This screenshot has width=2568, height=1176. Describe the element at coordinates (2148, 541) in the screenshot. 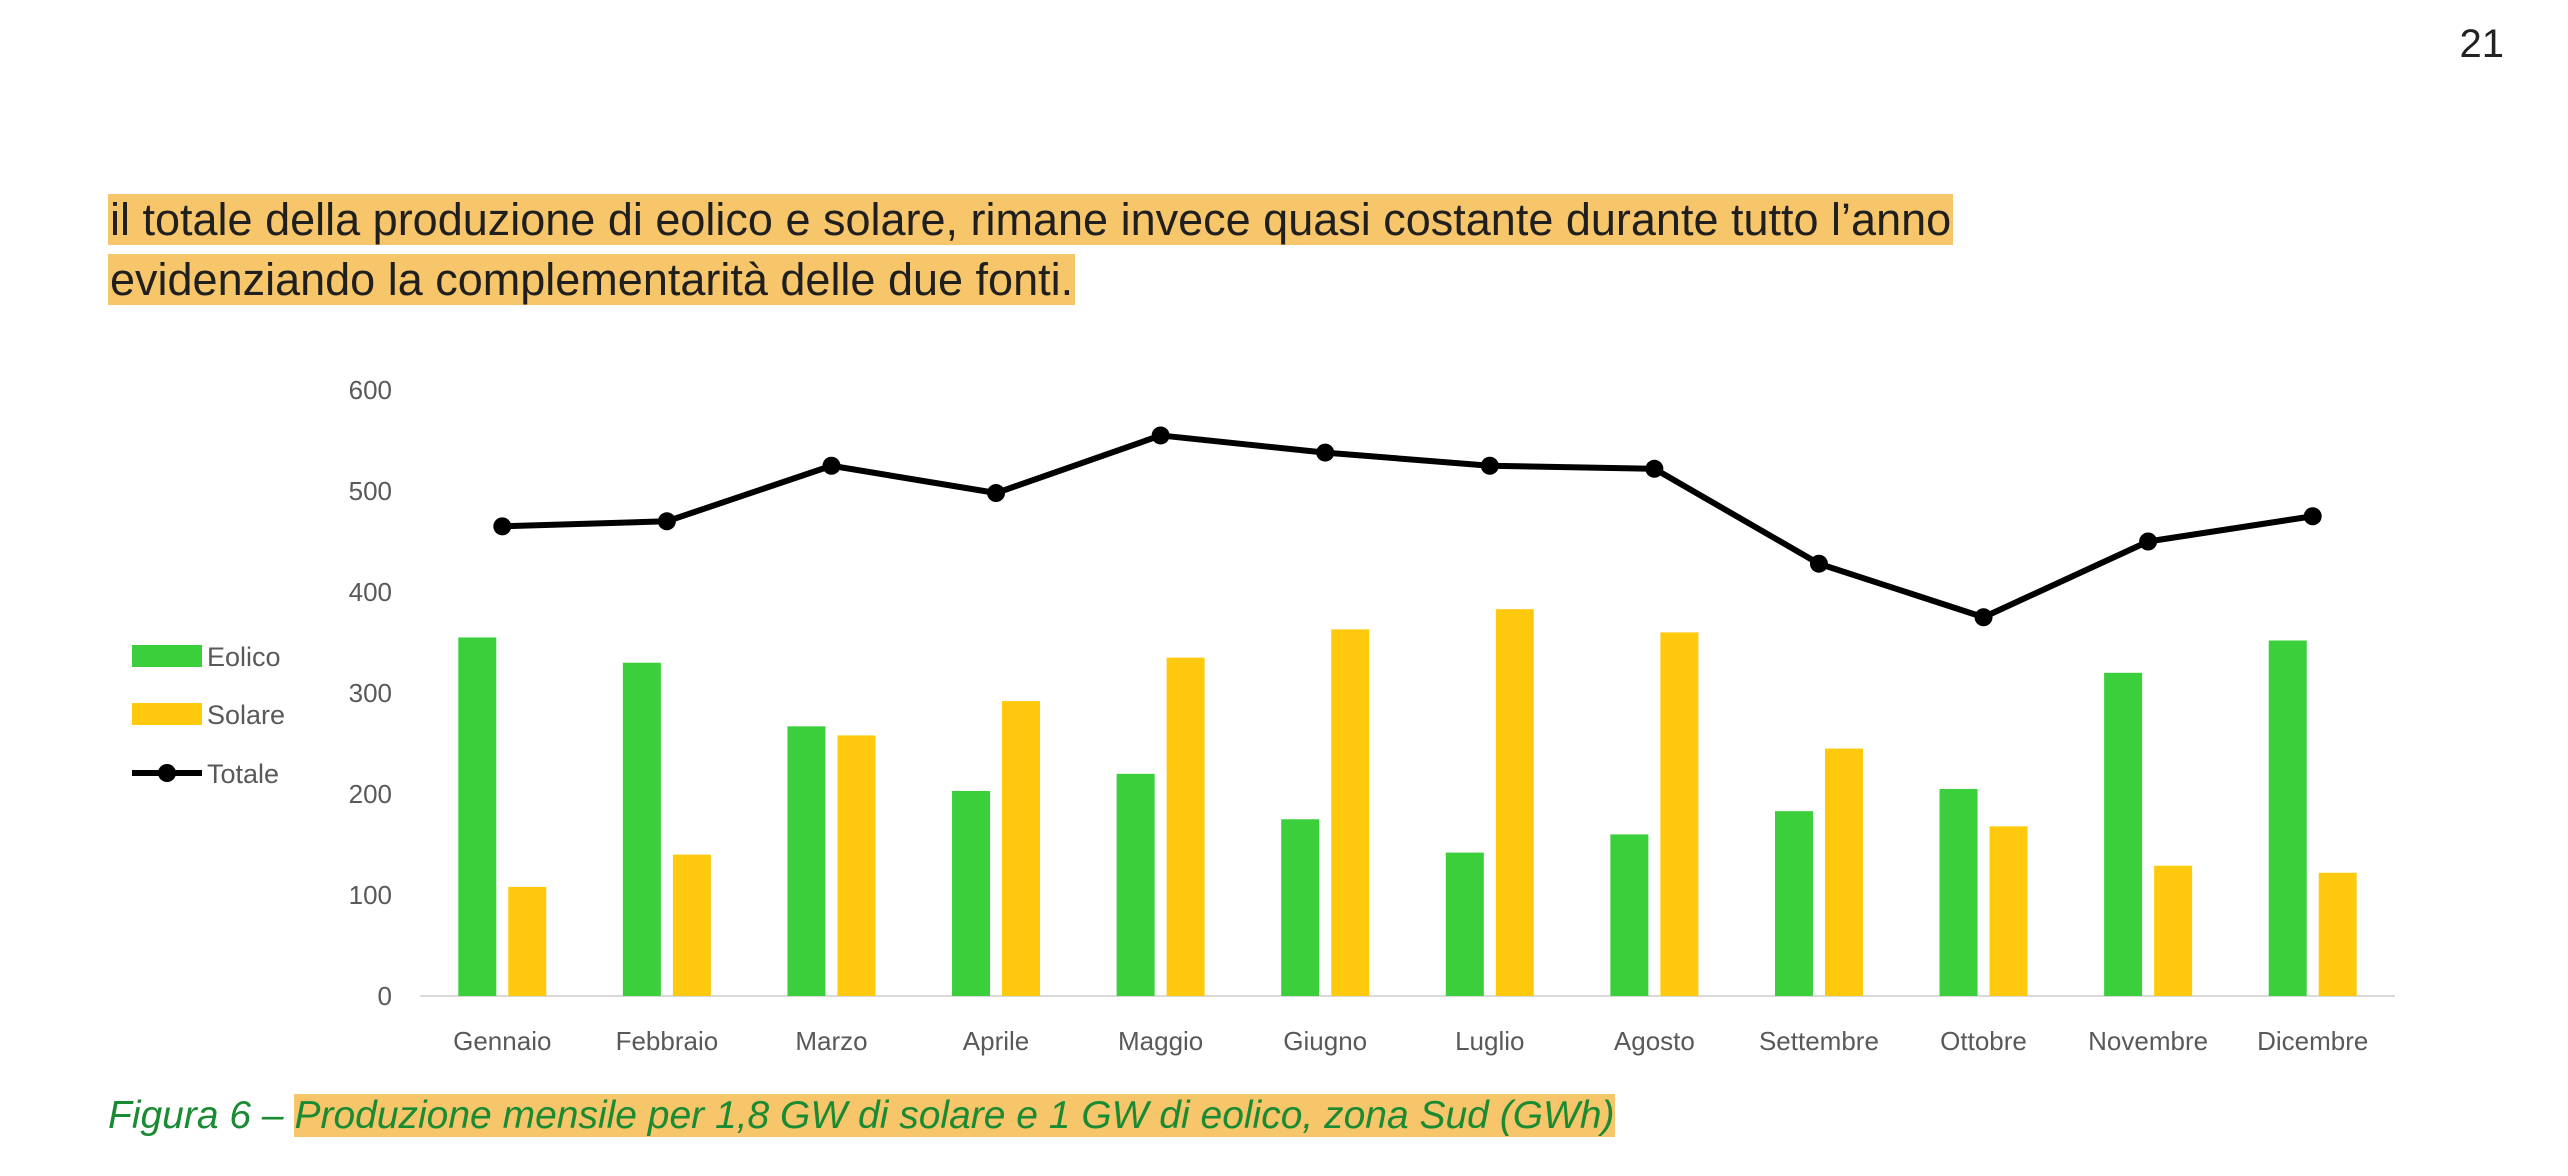

I see `point-totale-novembre` at that location.